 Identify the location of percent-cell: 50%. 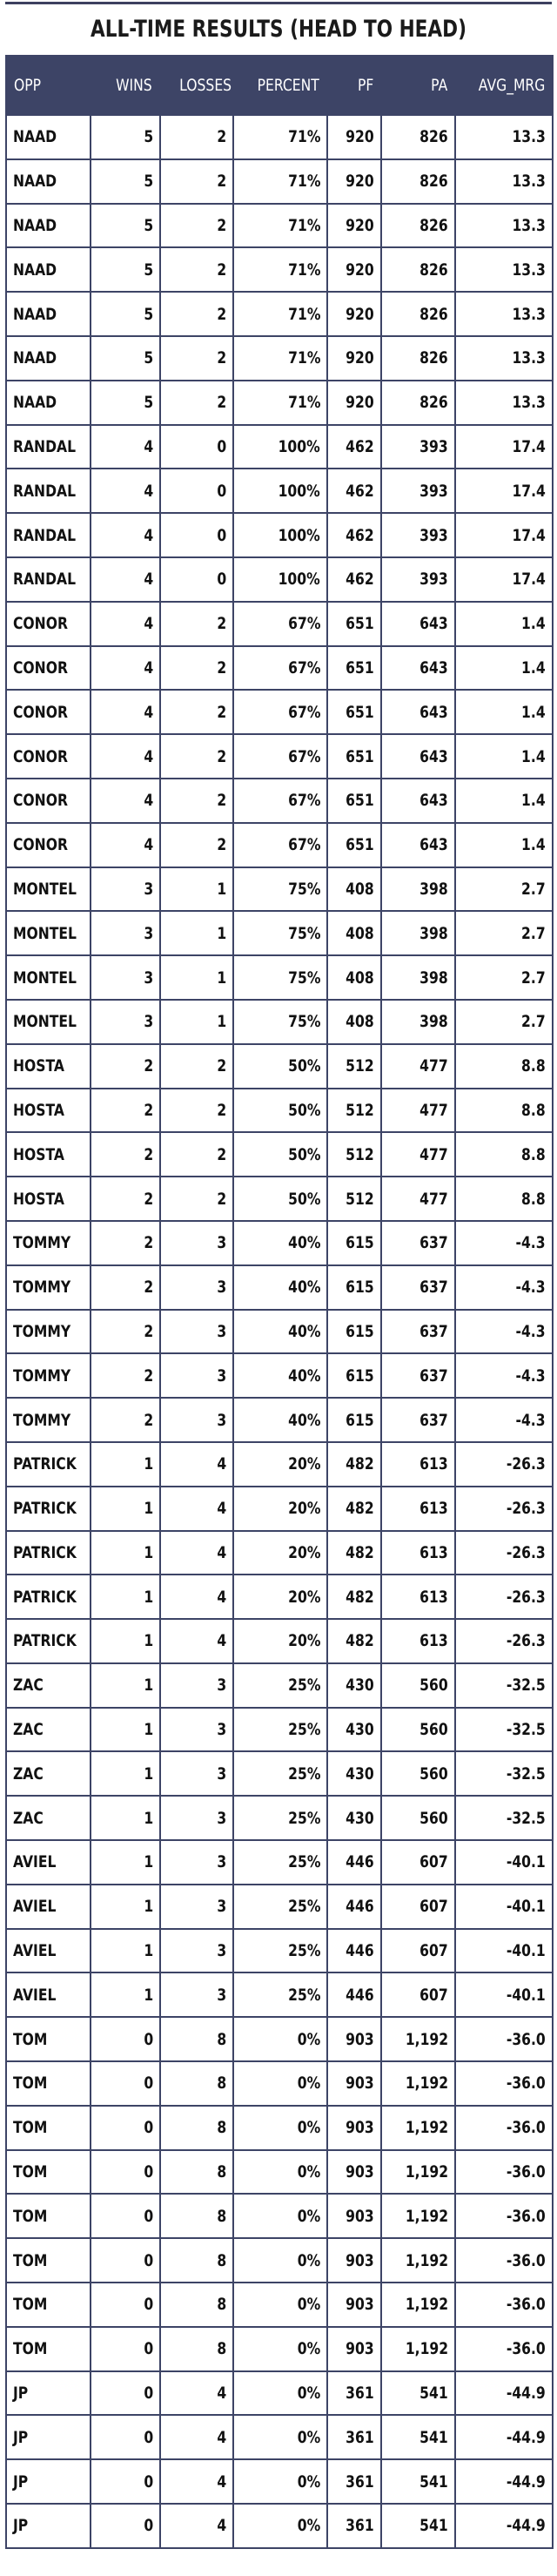
(280, 1199).